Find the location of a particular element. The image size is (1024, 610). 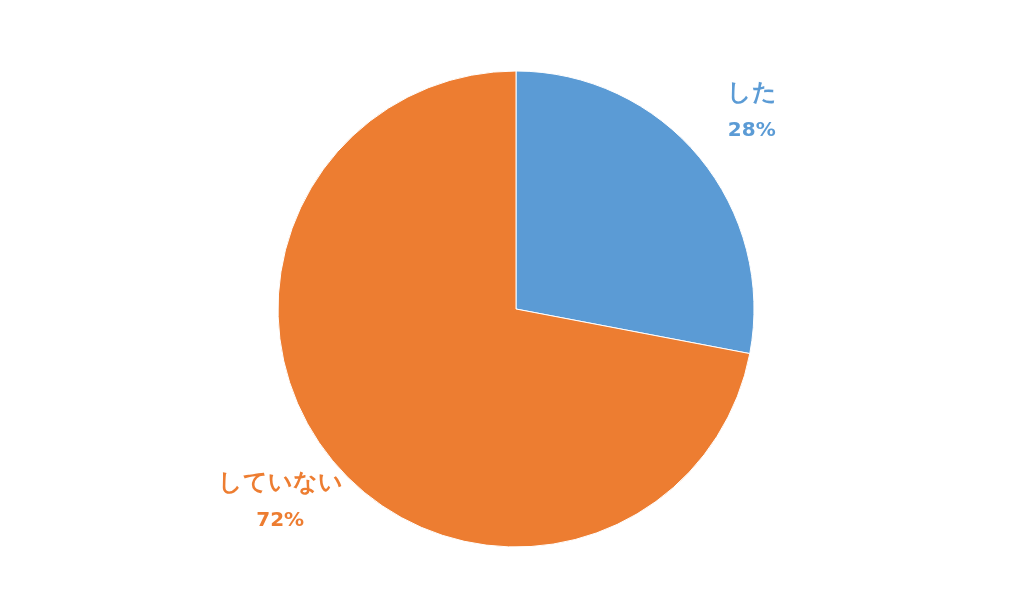

data-label: 28% is located at coordinates (751, 128).